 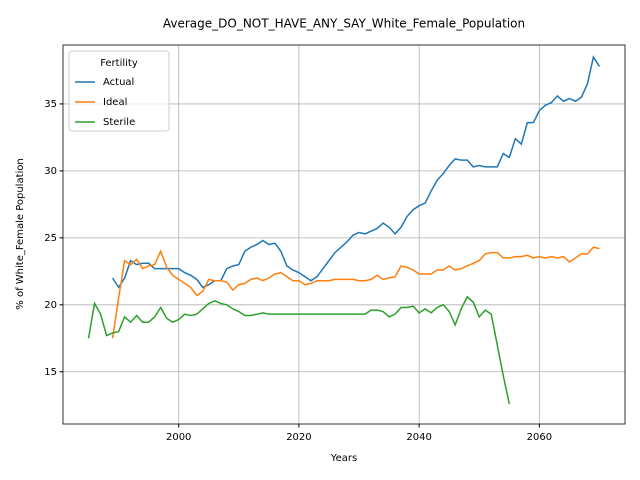 What do you see at coordinates (50, 171) in the screenshot?
I see `y-tick-label: 30` at bounding box center [50, 171].